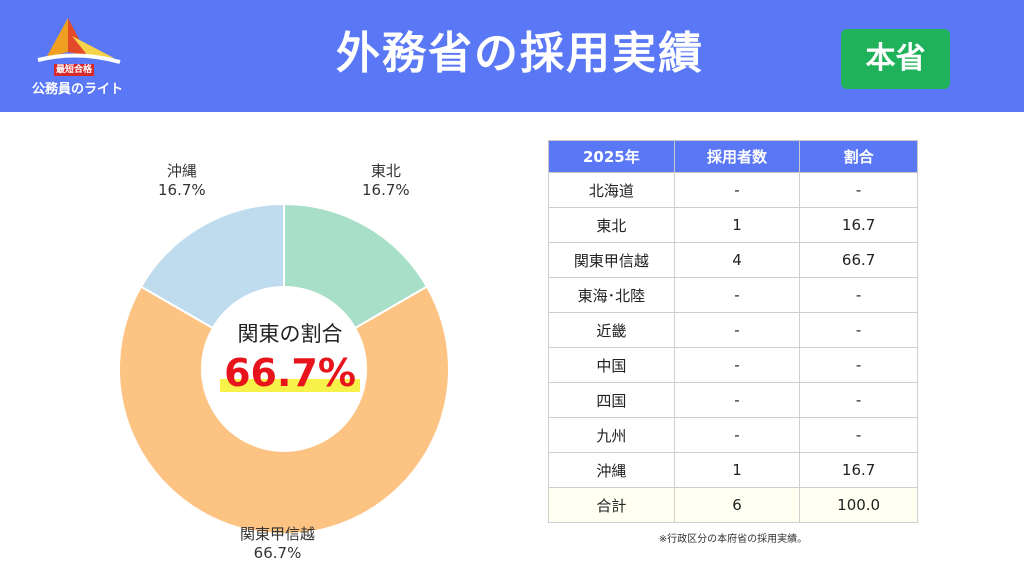 This screenshot has width=1024, height=576. I want to click on page-title: 外務省の採用実績, so click(520, 53).